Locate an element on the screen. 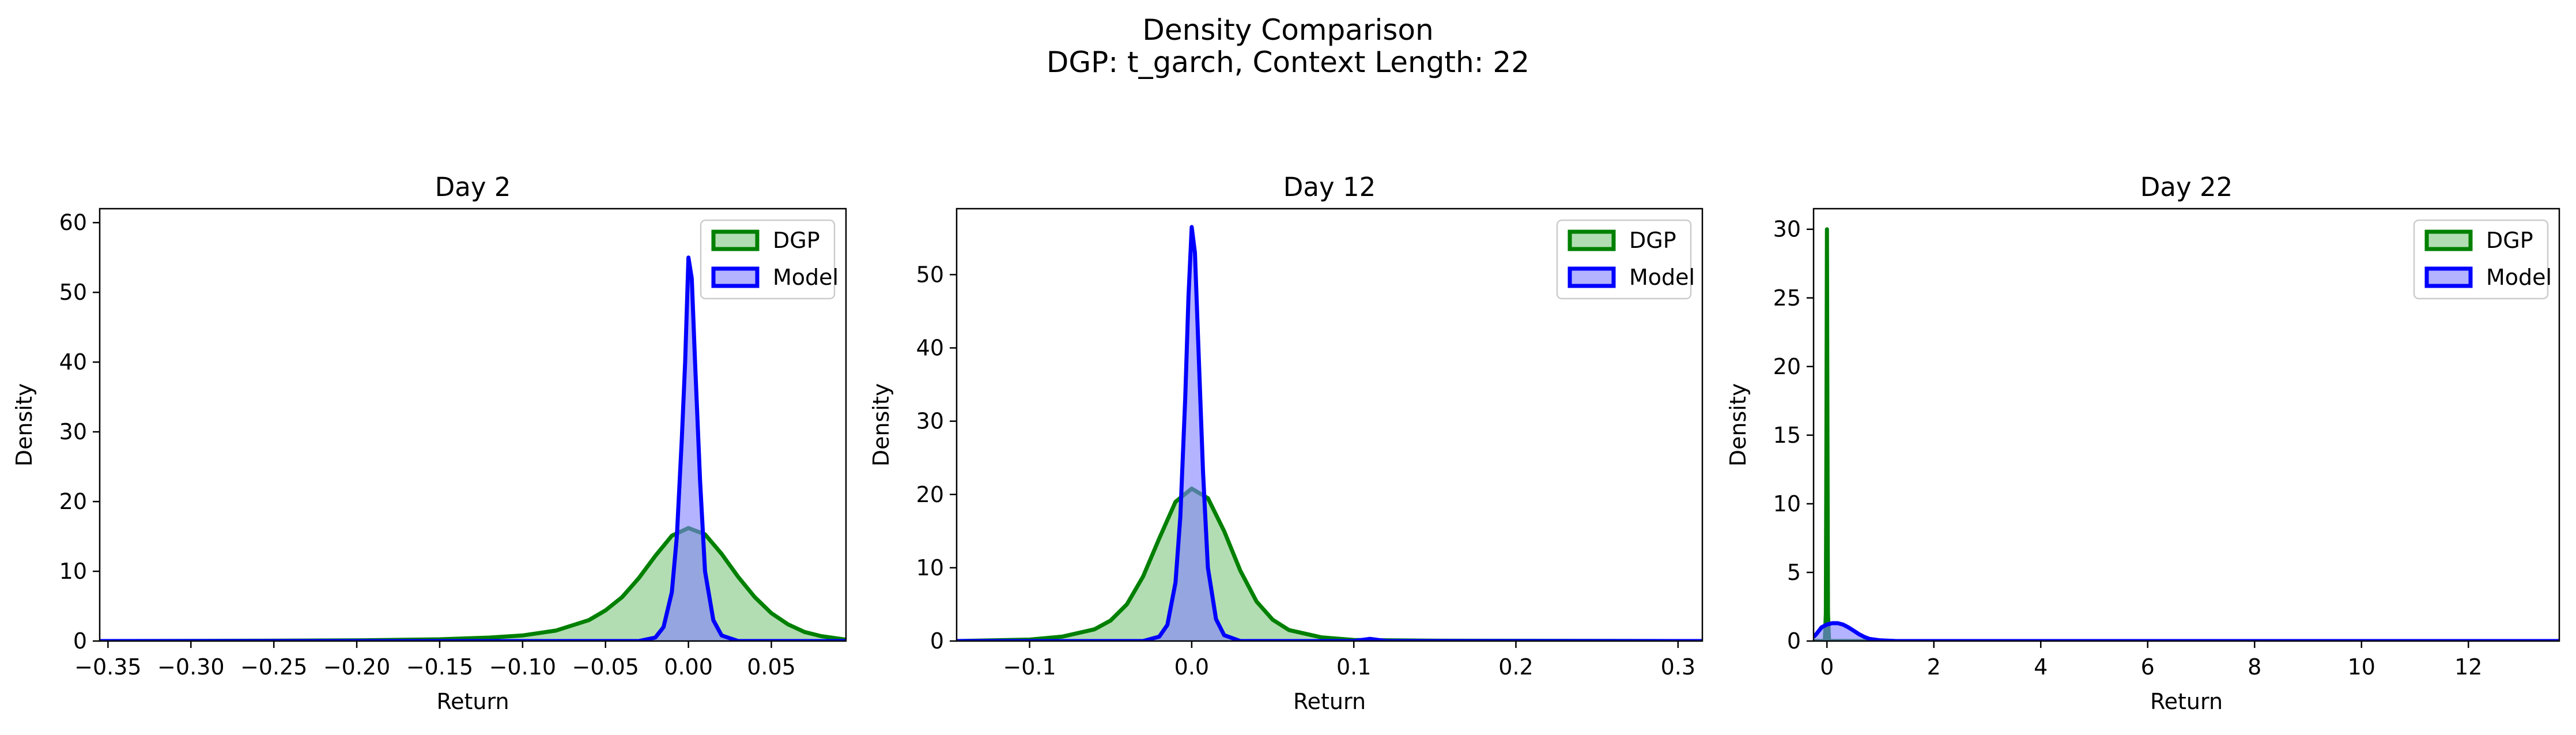  x-tick-label: 2 is located at coordinates (1934, 667).